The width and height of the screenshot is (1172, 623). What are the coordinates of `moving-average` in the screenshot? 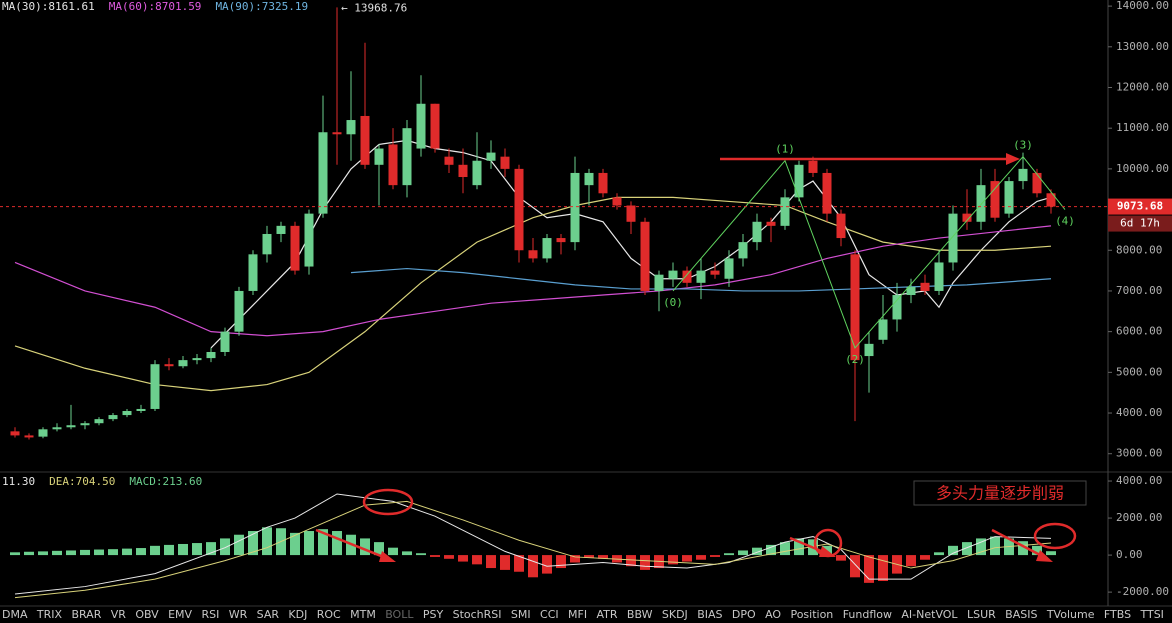 It's located at (701, 279).